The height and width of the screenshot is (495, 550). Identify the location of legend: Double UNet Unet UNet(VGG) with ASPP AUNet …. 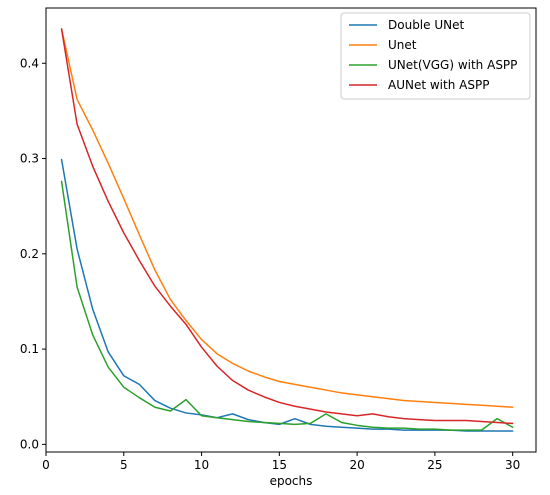
(435, 56).